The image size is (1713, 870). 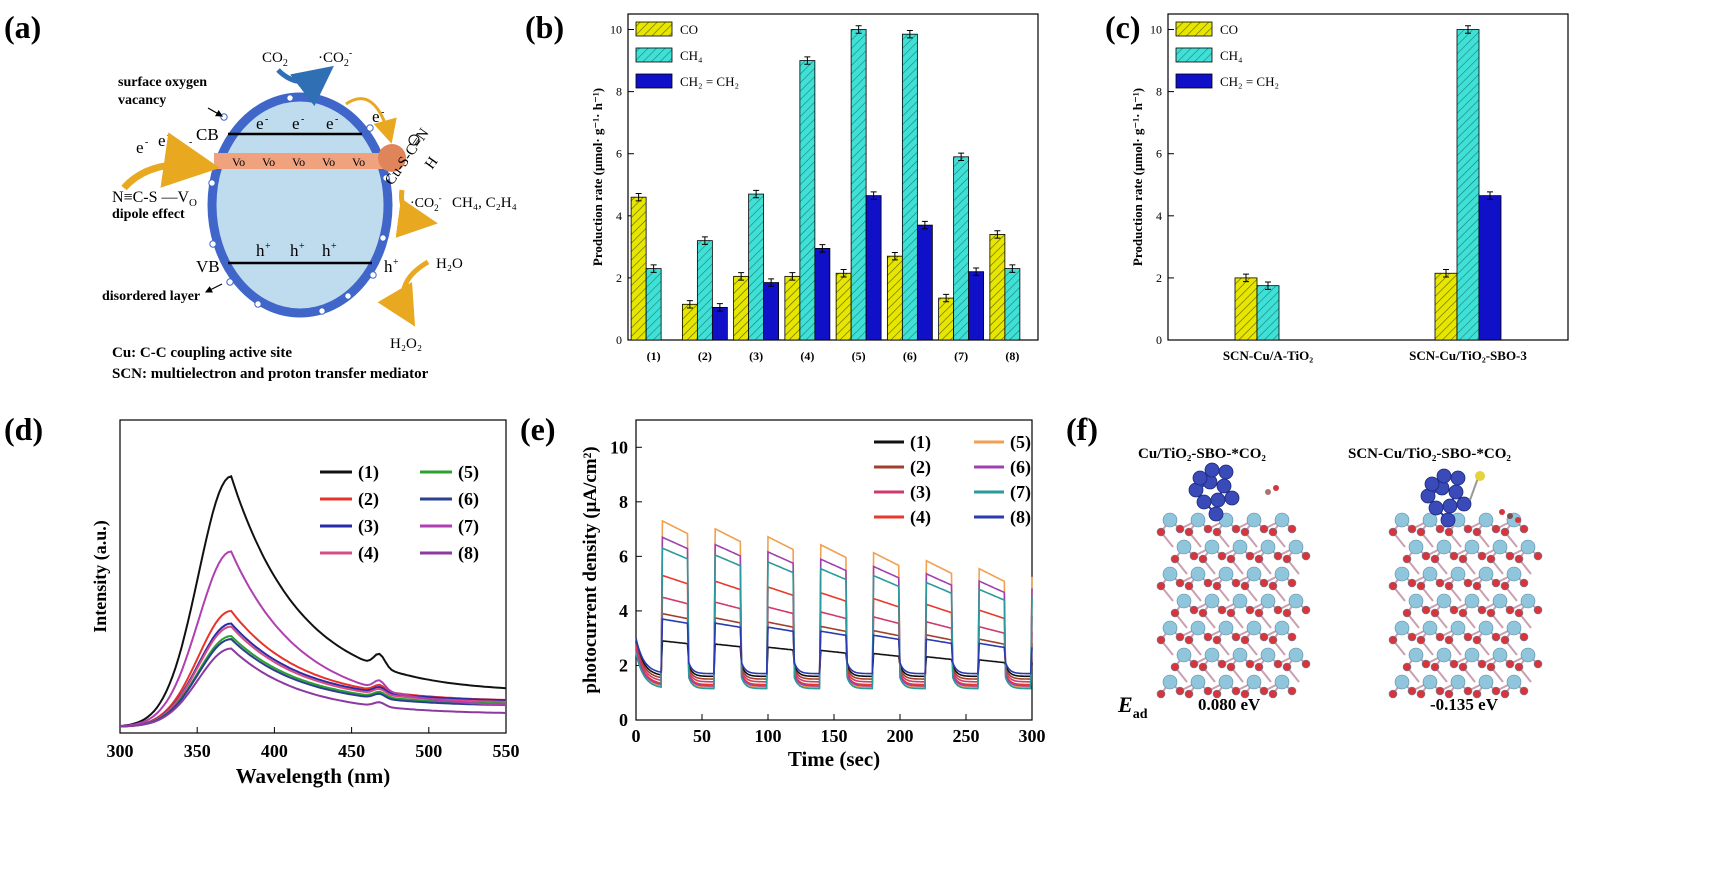 I want to click on particle-core, so click(x=300, y=205).